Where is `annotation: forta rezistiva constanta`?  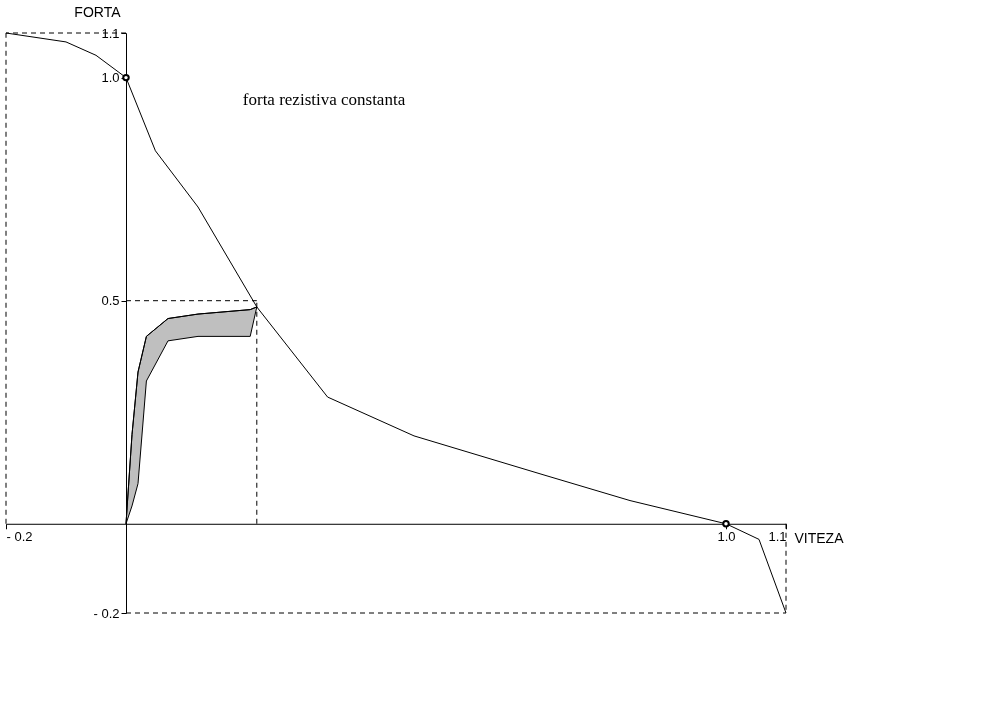
annotation: forta rezistiva constanta is located at coordinates (324, 99).